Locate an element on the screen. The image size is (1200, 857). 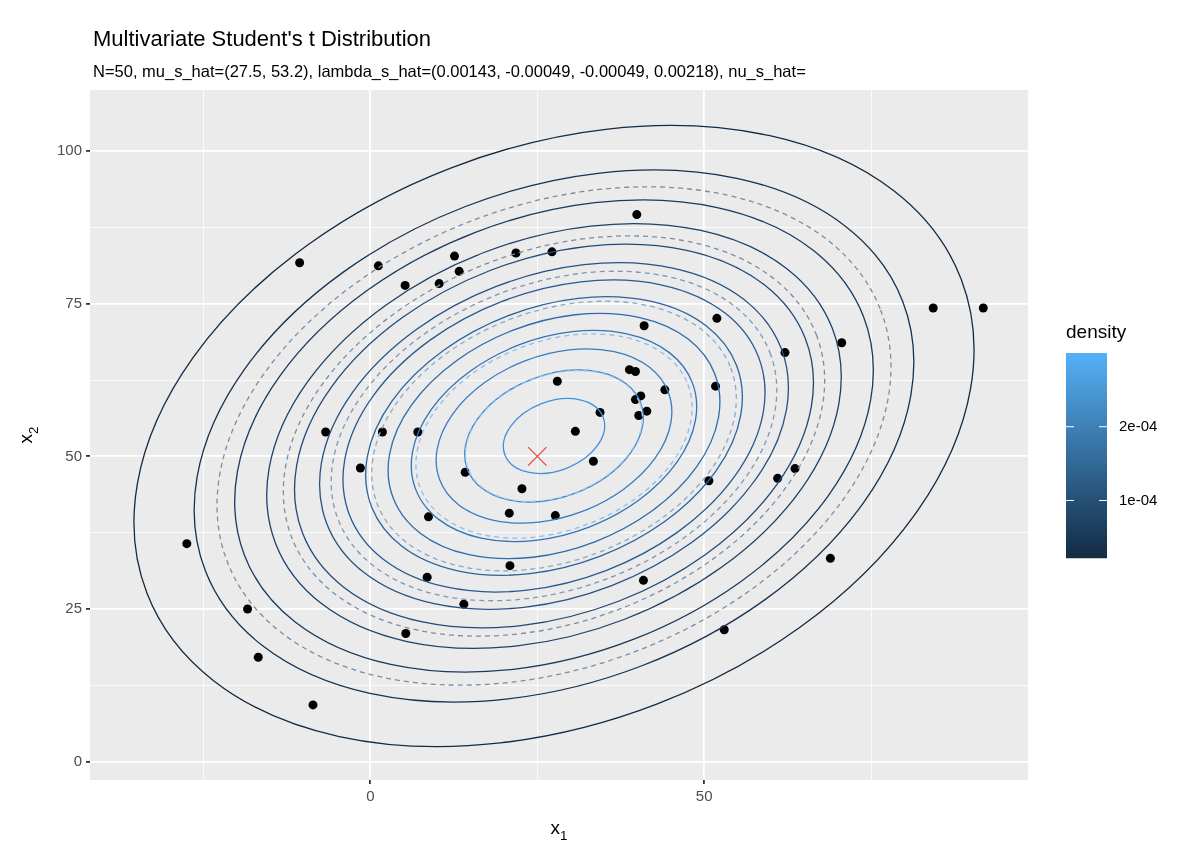
y-tick-label: 0 is located at coordinates (77, 760).